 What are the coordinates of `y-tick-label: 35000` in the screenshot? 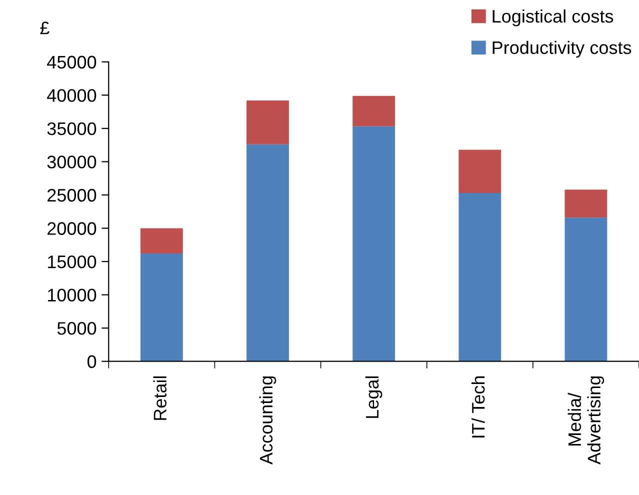 It's located at (71, 129).